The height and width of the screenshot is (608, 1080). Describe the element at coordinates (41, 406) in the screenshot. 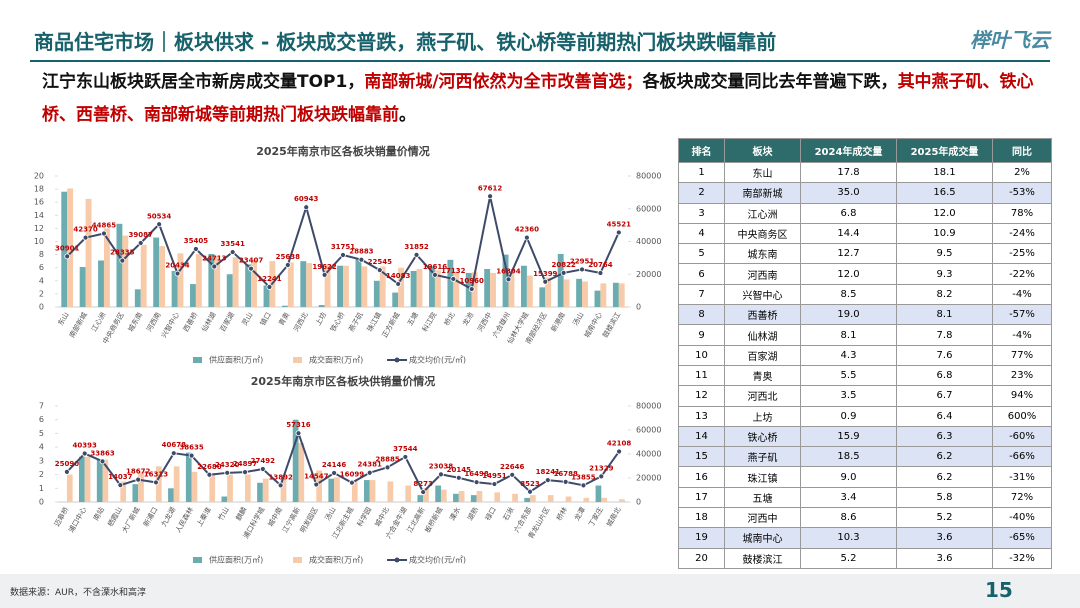

I see `y-tick-label: 7` at that location.